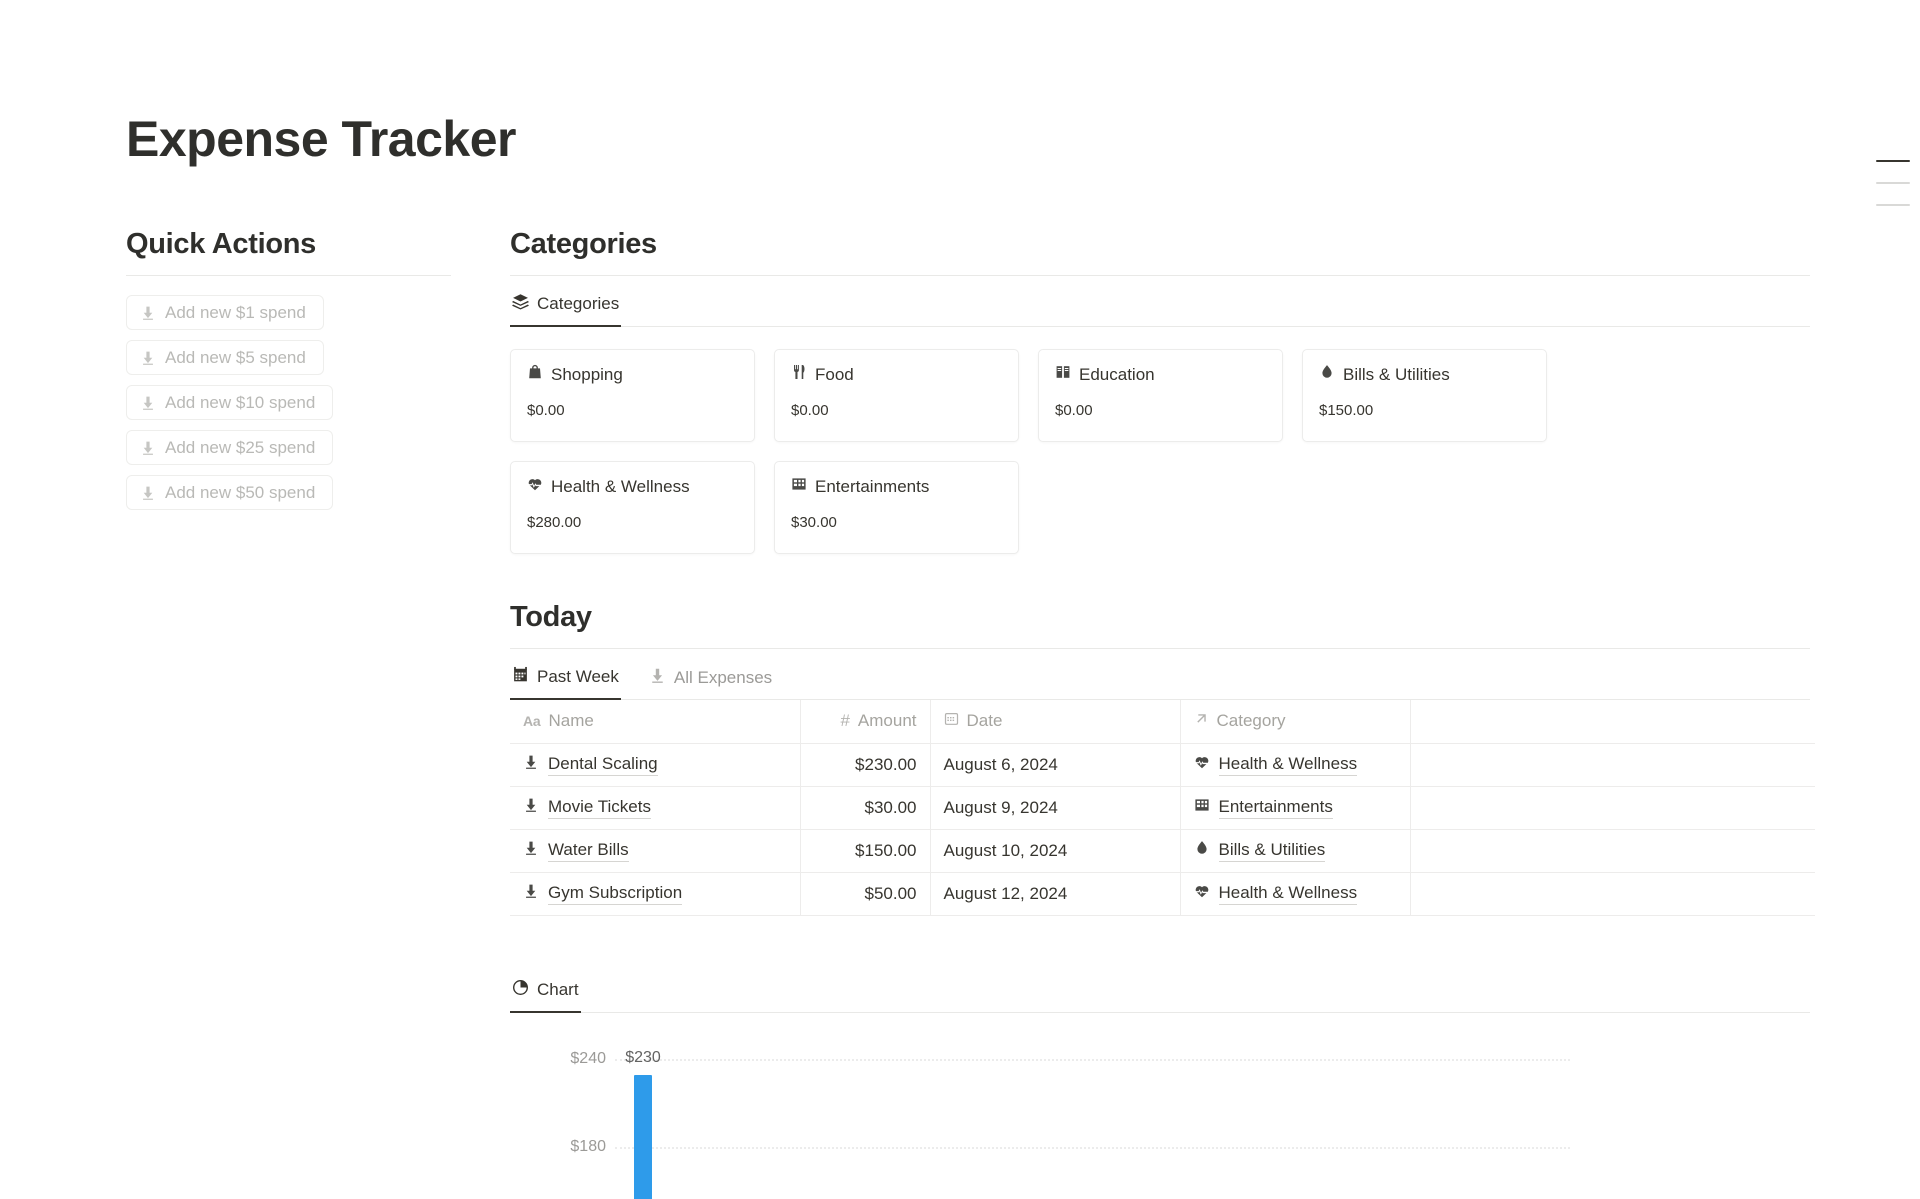  Describe the element at coordinates (1424, 395) in the screenshot. I see `category-card-bills-utilities: Bills & Utilities $150.00` at that location.